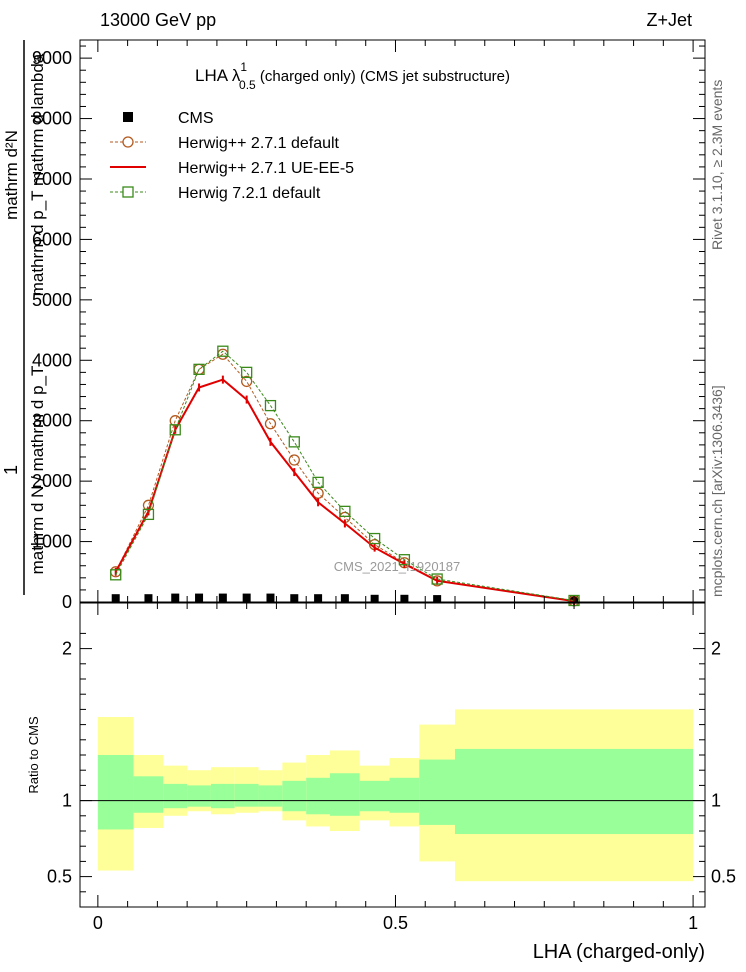  What do you see at coordinates (11, 175) in the screenshot?
I see `y-axis-label-top: mathrm d²N` at bounding box center [11, 175].